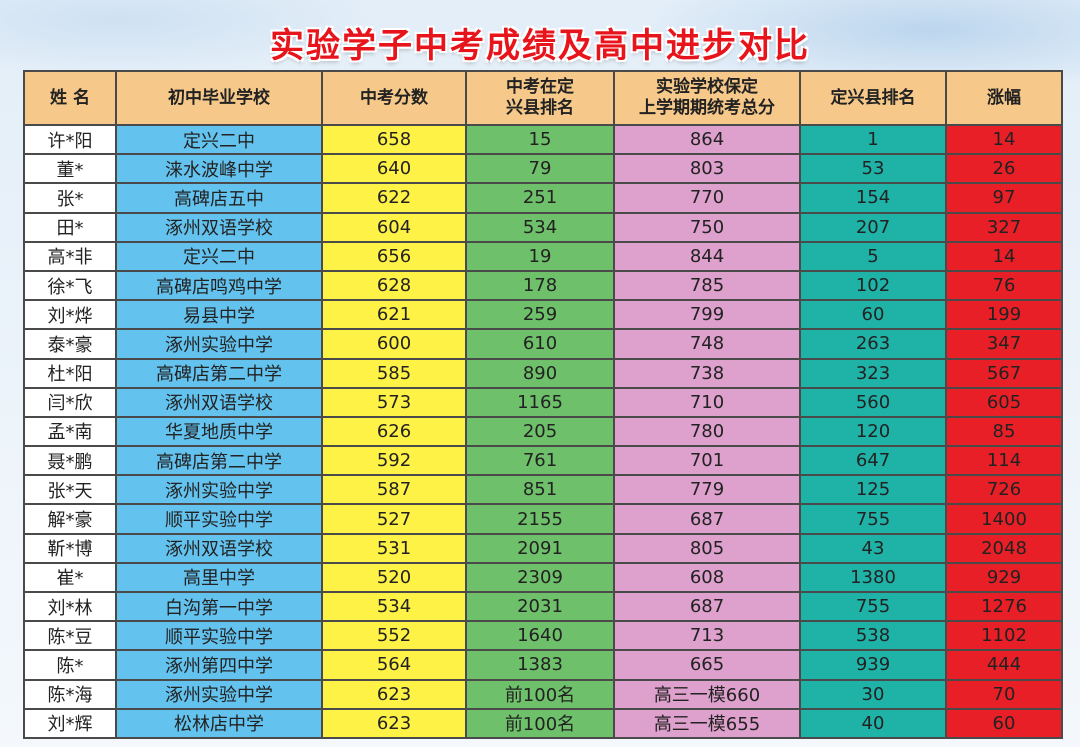  I want to click on header-school: 初中毕业学校, so click(219, 98).